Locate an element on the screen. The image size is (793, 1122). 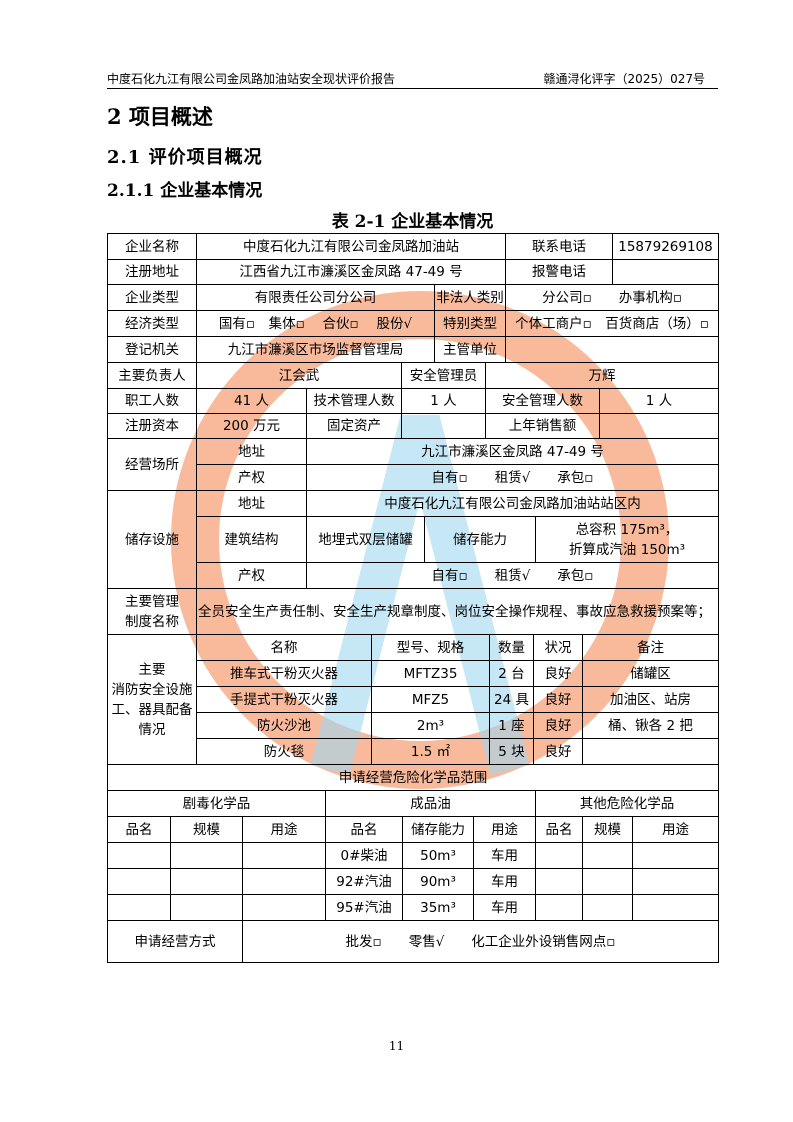
cap2-l-label: 储存能力 is located at coordinates (480, 539).